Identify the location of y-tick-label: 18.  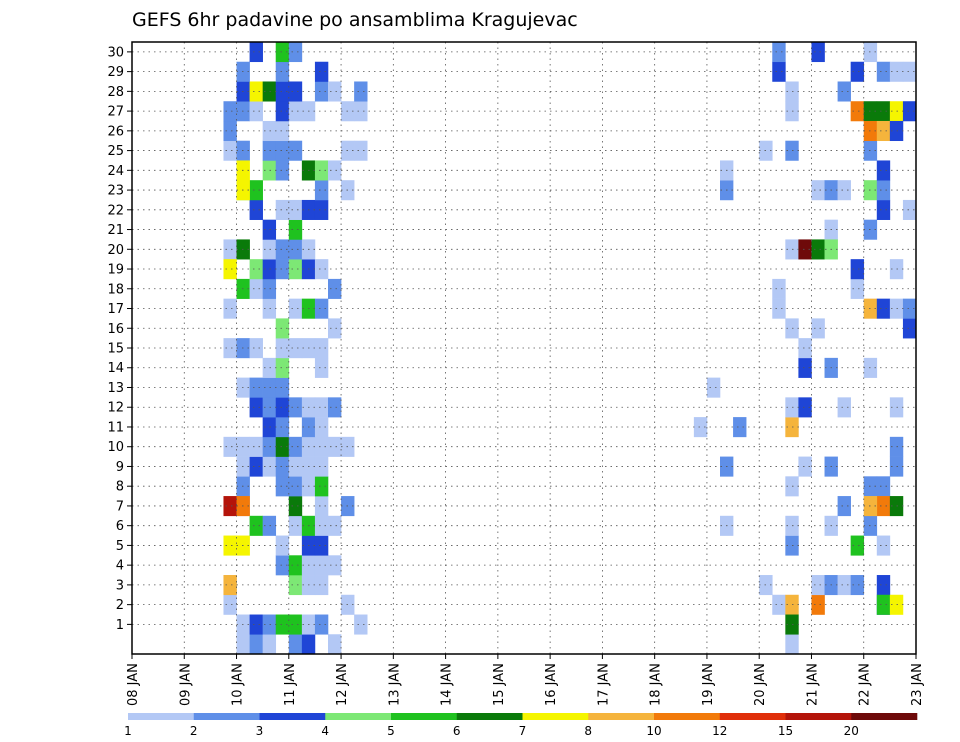
(115, 289).